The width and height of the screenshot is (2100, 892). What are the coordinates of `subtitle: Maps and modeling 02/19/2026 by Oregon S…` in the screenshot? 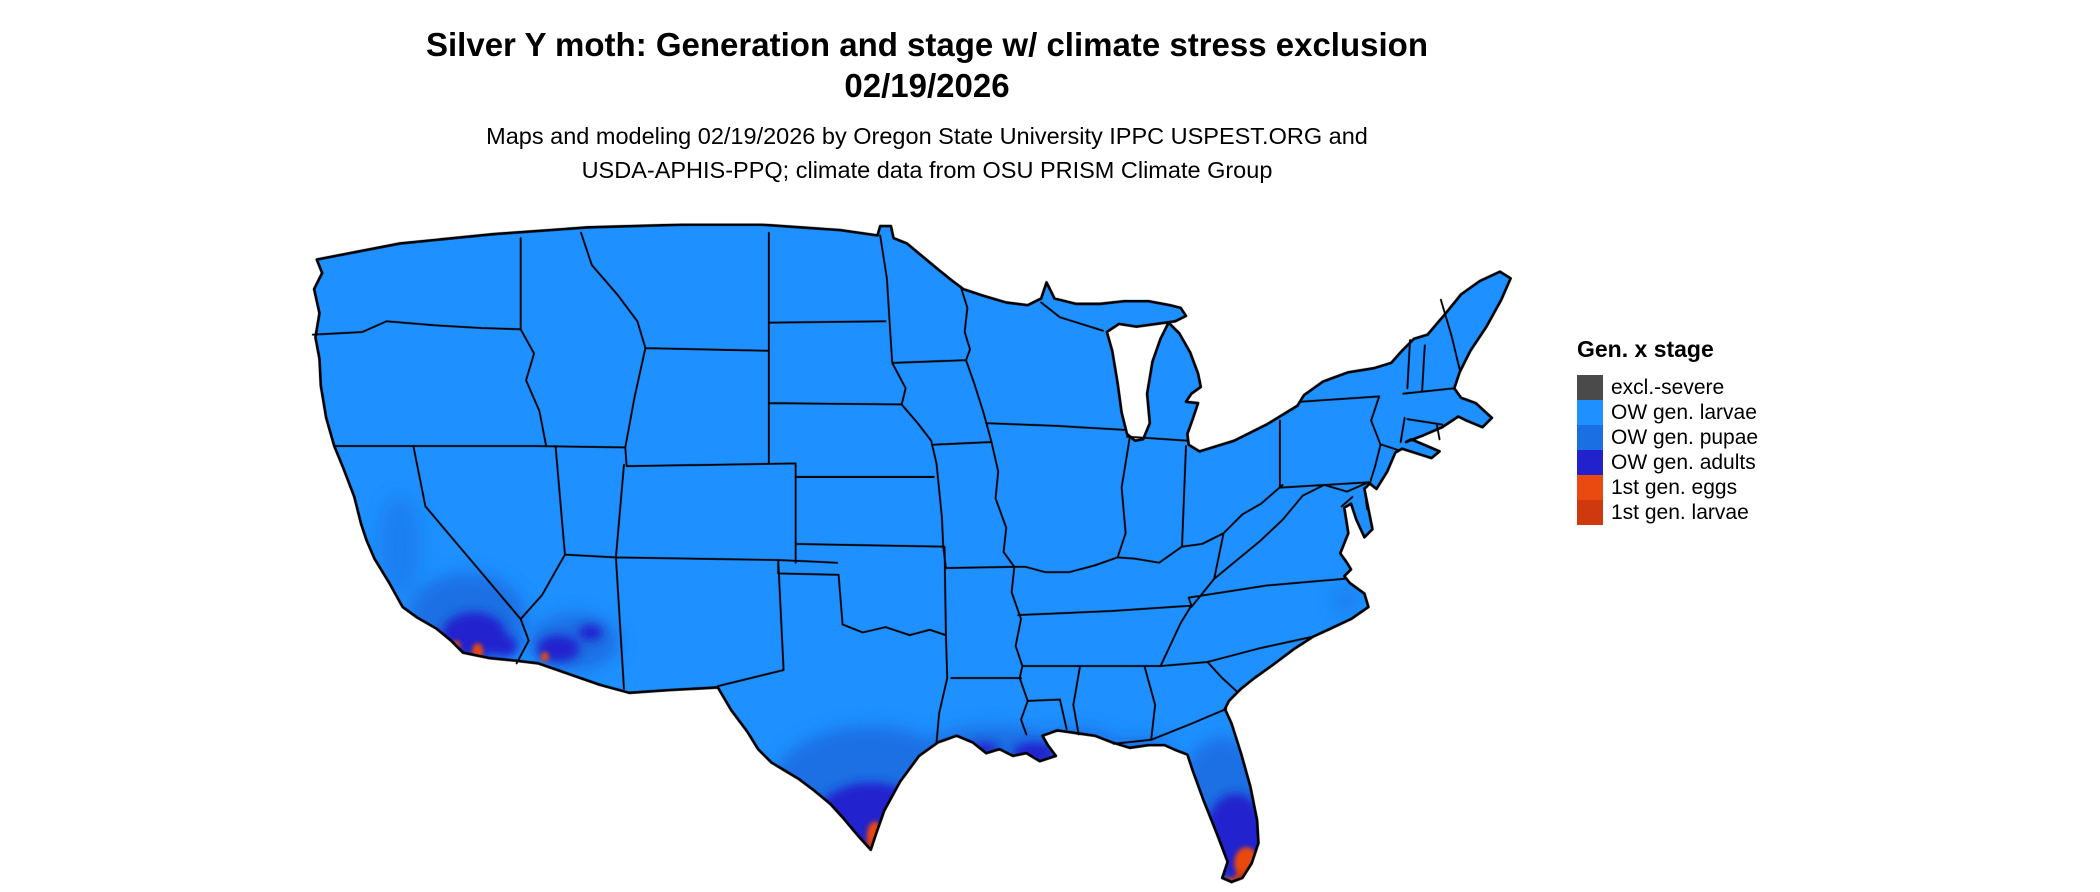 It's located at (927, 153).